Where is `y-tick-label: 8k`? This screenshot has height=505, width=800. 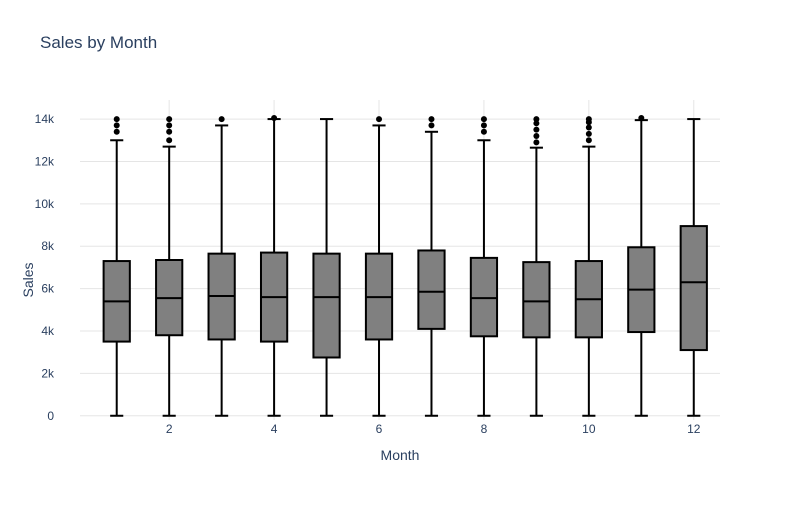 y-tick-label: 8k is located at coordinates (48, 246).